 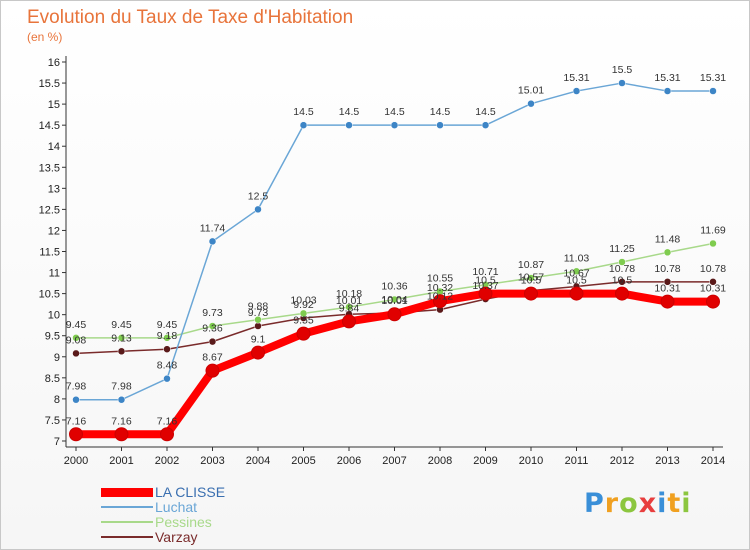 I want to click on y-tick-label: 7, so click(x=57, y=442).